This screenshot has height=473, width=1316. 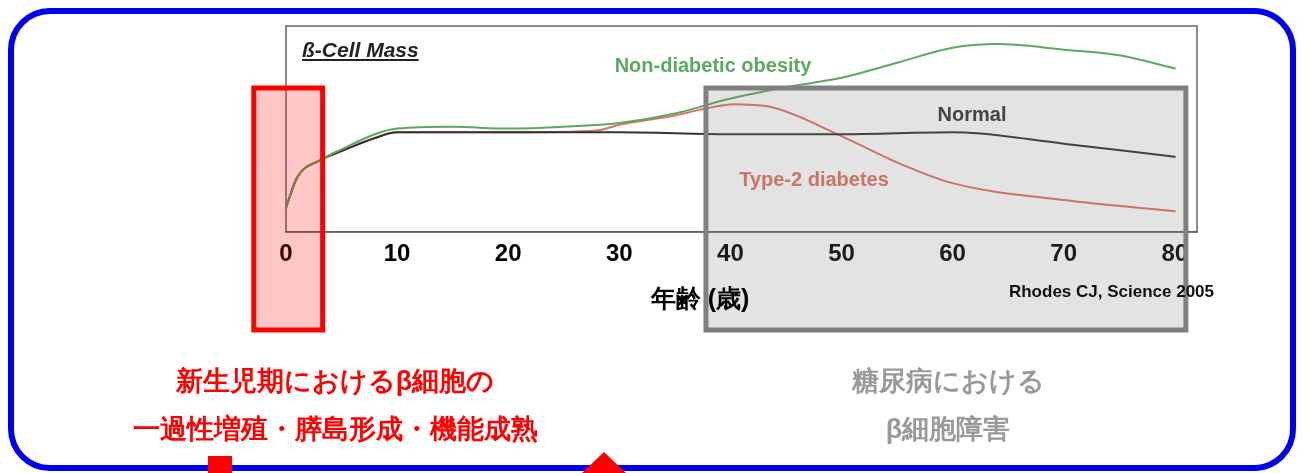 What do you see at coordinates (699, 297) in the screenshot?
I see `x-axis-title: 年齢 (歳)` at bounding box center [699, 297].